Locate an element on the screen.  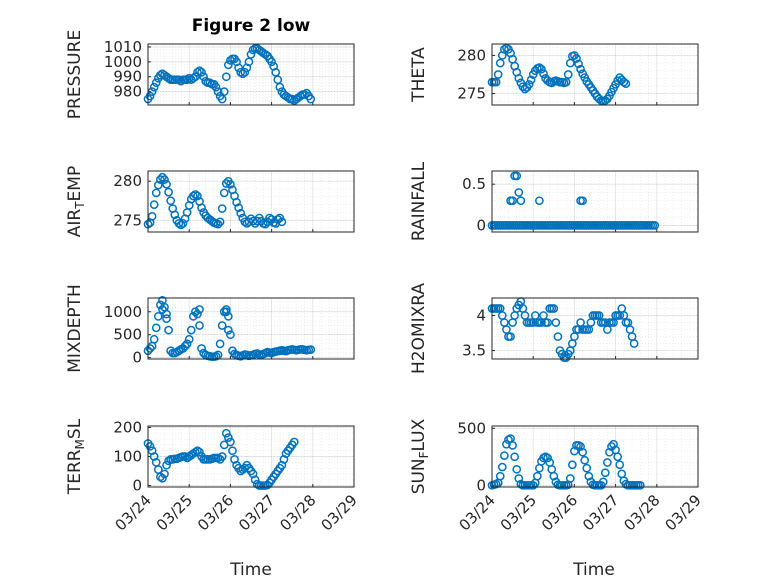
y-axis-label-h2omixra: H2OMIXRA is located at coordinates (419, 328).